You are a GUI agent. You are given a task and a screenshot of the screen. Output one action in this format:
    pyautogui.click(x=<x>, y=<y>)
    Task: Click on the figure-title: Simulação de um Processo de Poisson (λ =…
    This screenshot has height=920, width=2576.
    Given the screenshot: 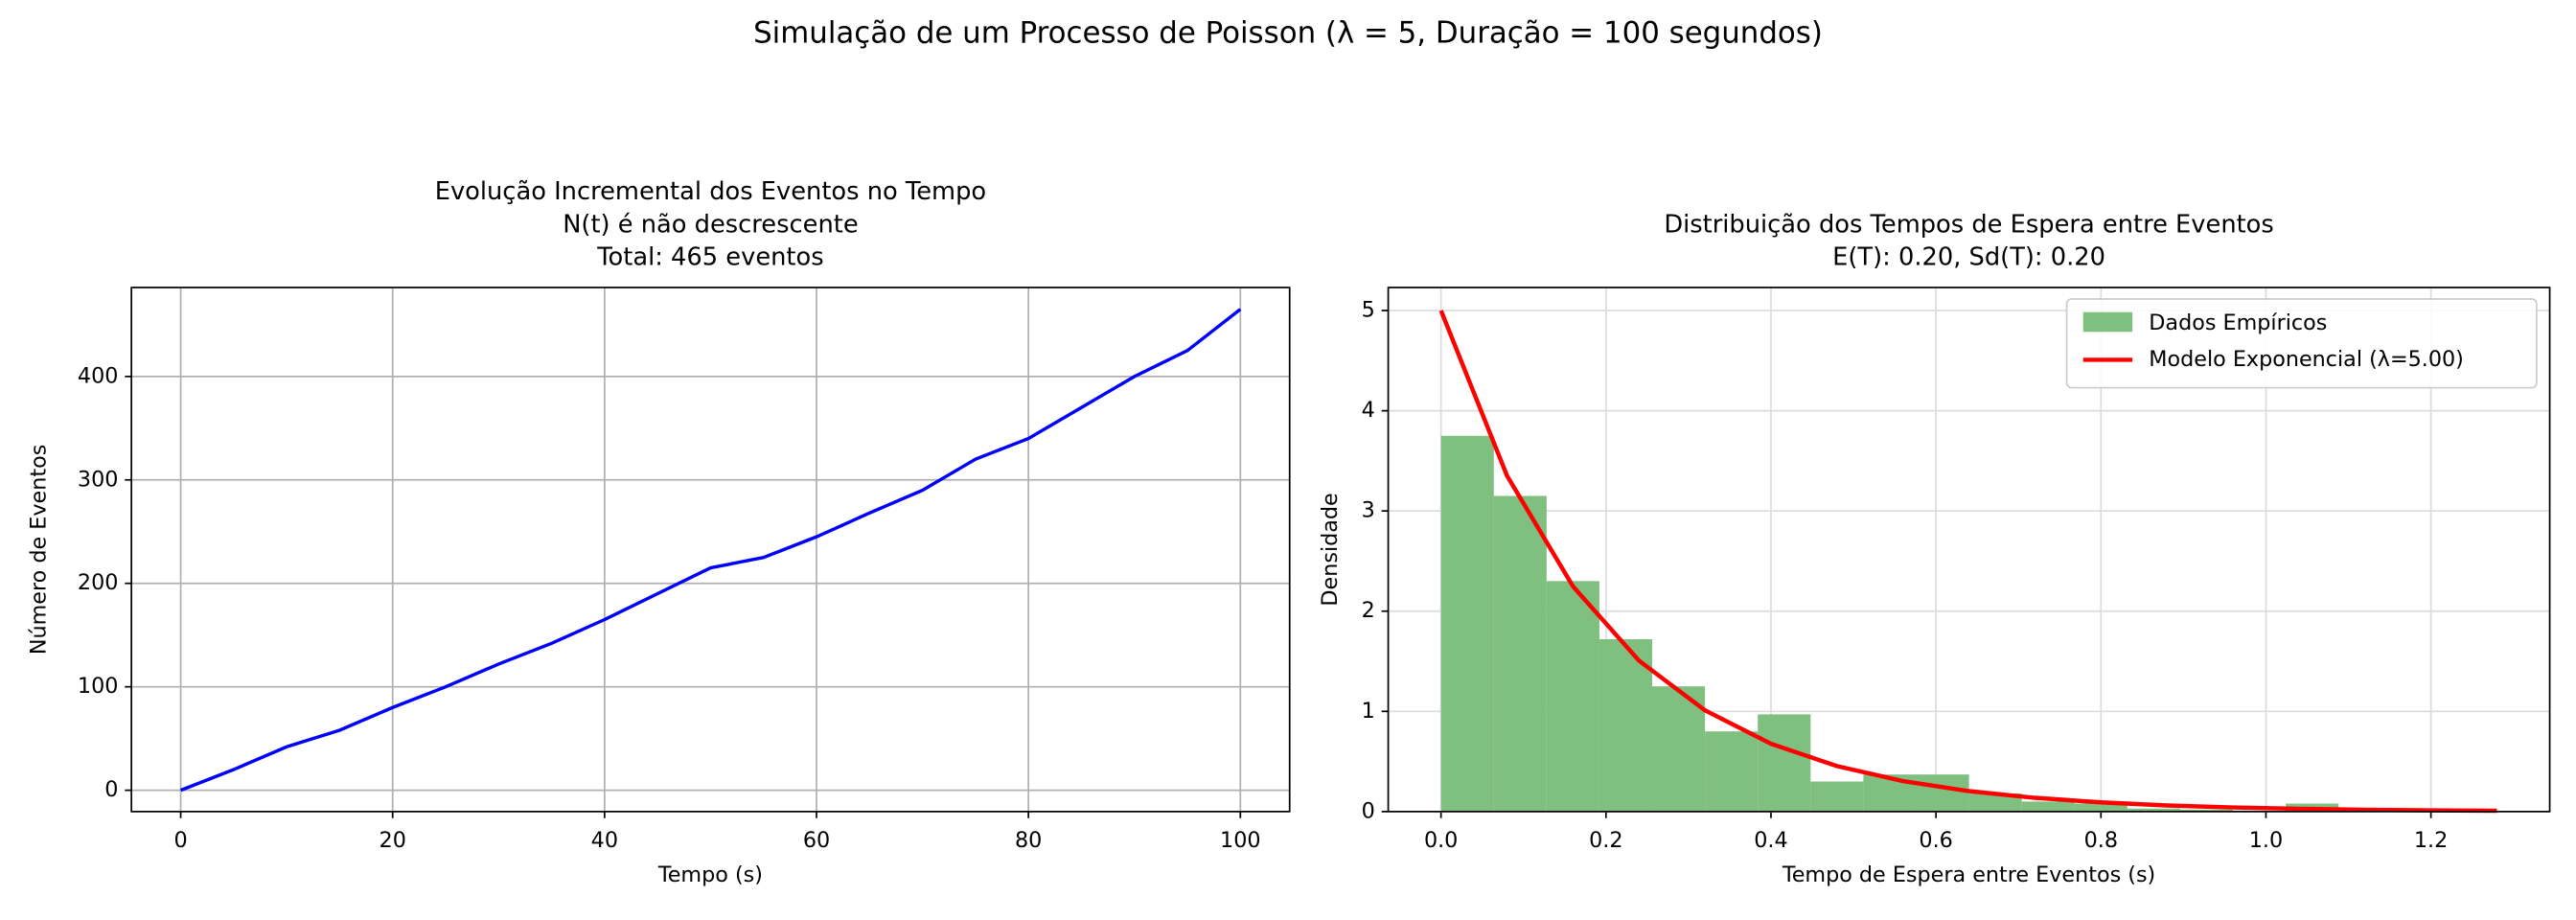 What is the action you would take?
    pyautogui.click(x=1288, y=34)
    